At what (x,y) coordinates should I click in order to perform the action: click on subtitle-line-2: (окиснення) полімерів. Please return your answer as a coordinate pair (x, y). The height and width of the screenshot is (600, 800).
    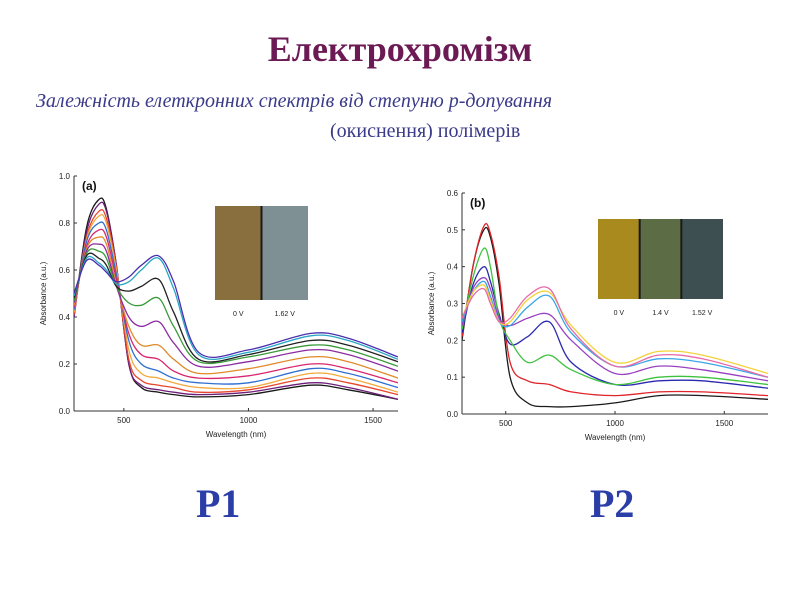
    Looking at the image, I should click on (425, 131).